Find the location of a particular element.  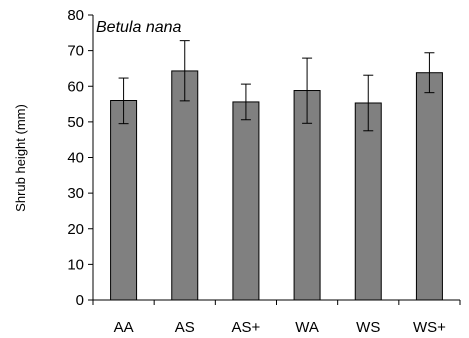

y-axis: 0 10 20 30 40 50 60 70 80 is located at coordinates (80, 158).